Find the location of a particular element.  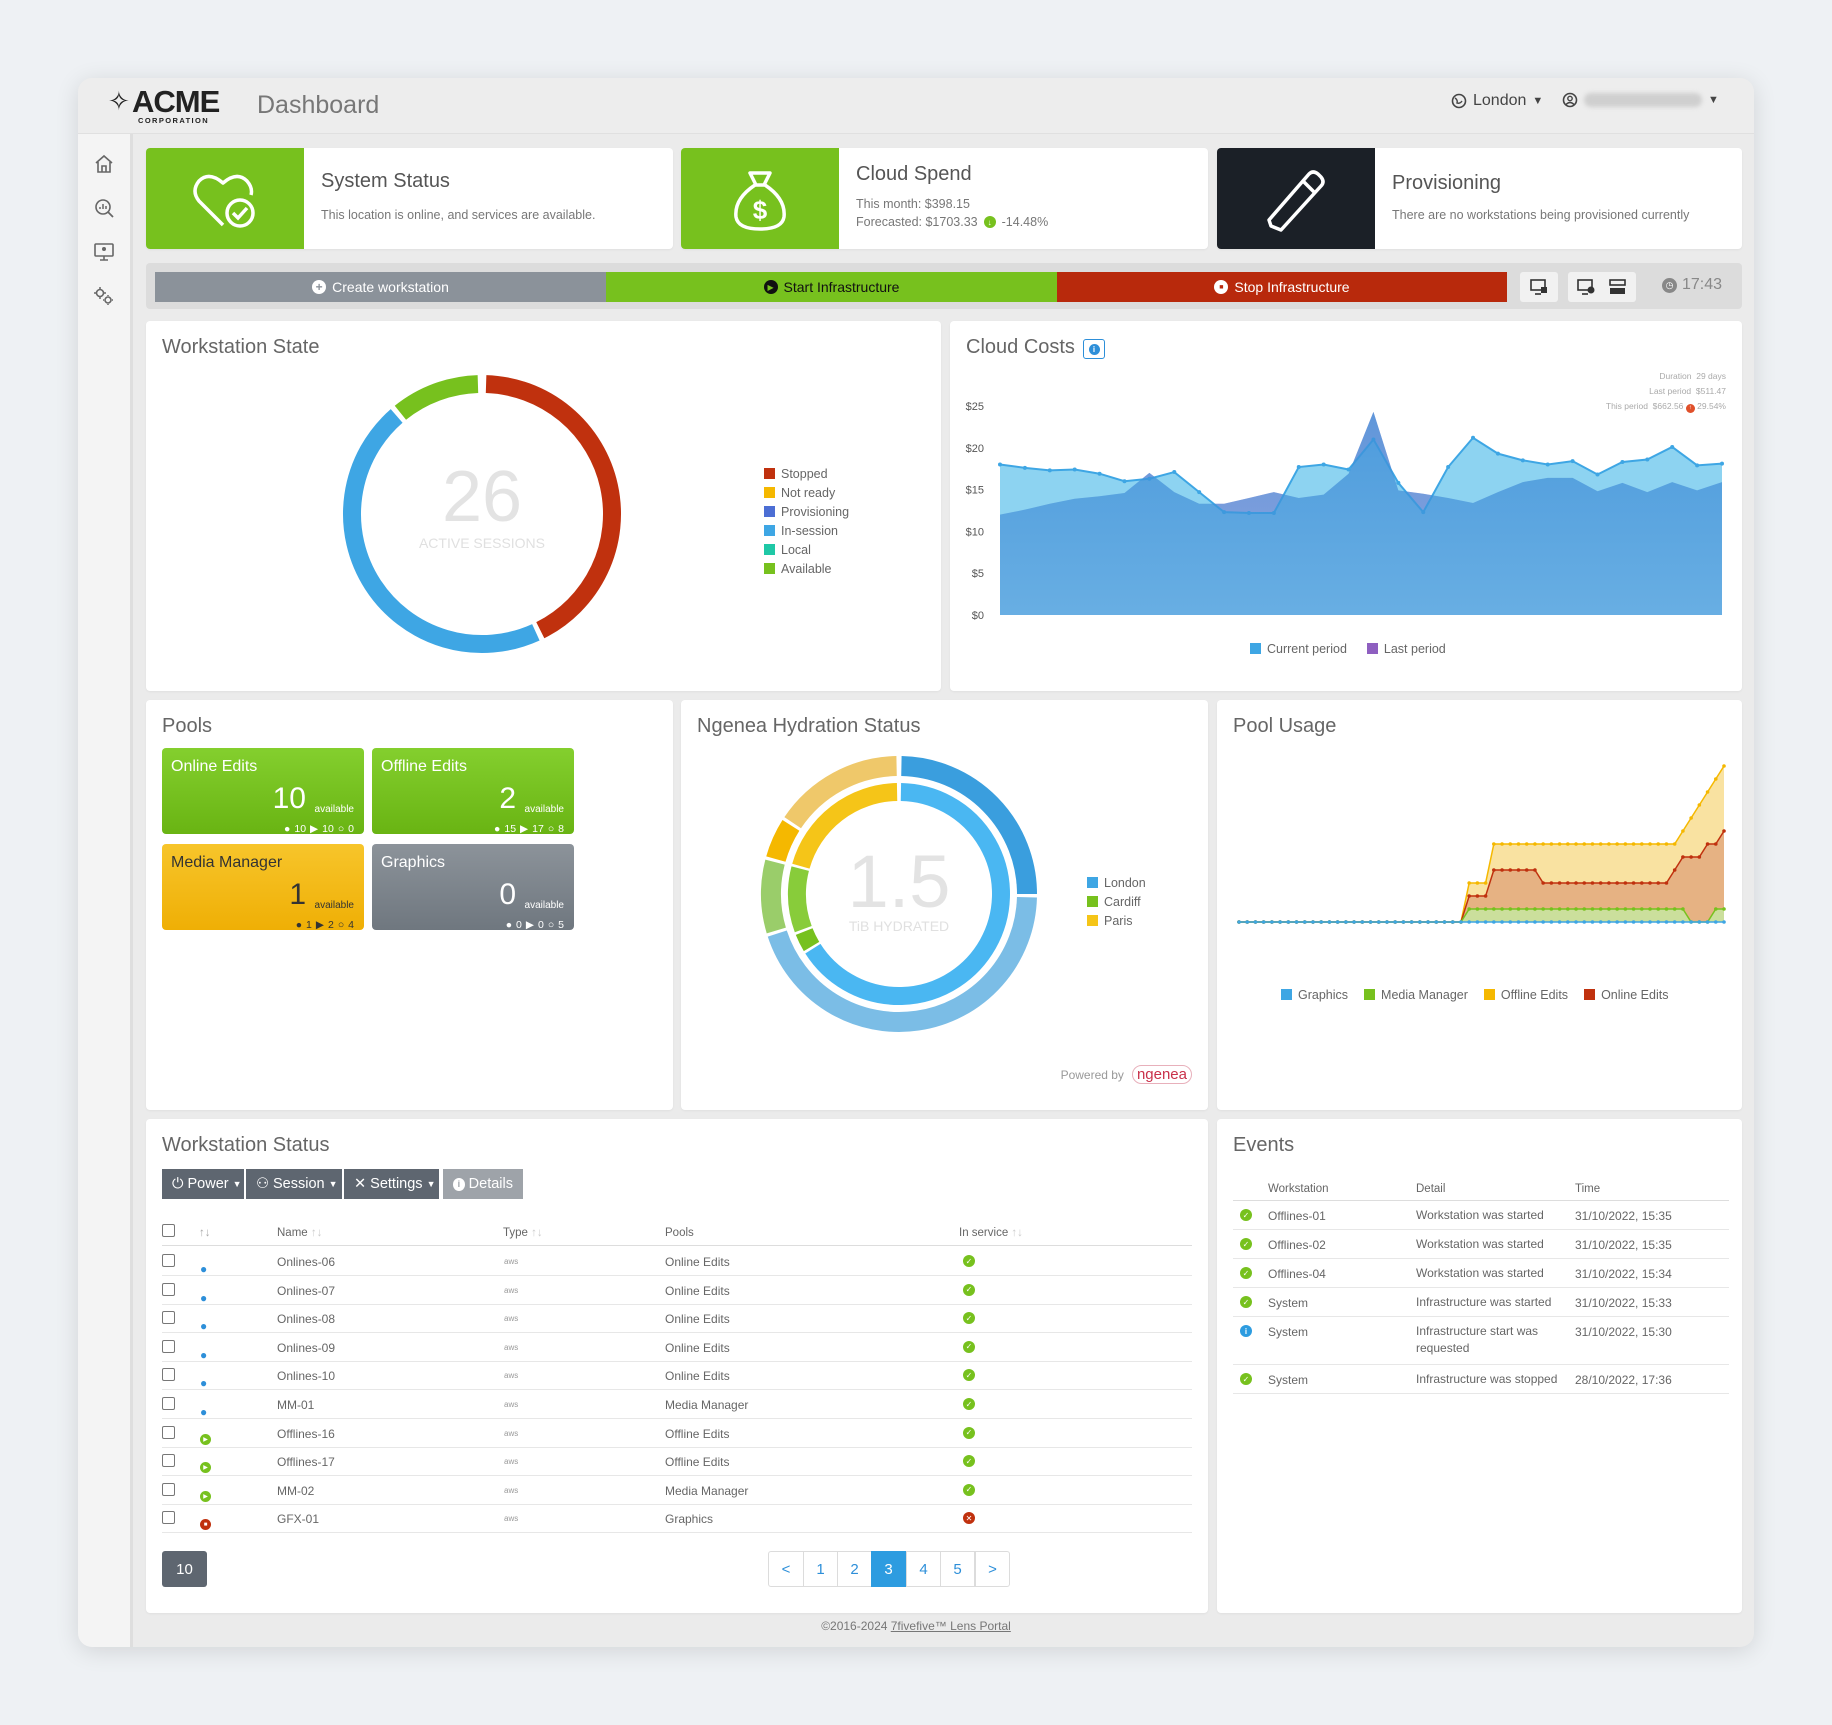

workstation-name: MM-02 is located at coordinates (296, 1490).